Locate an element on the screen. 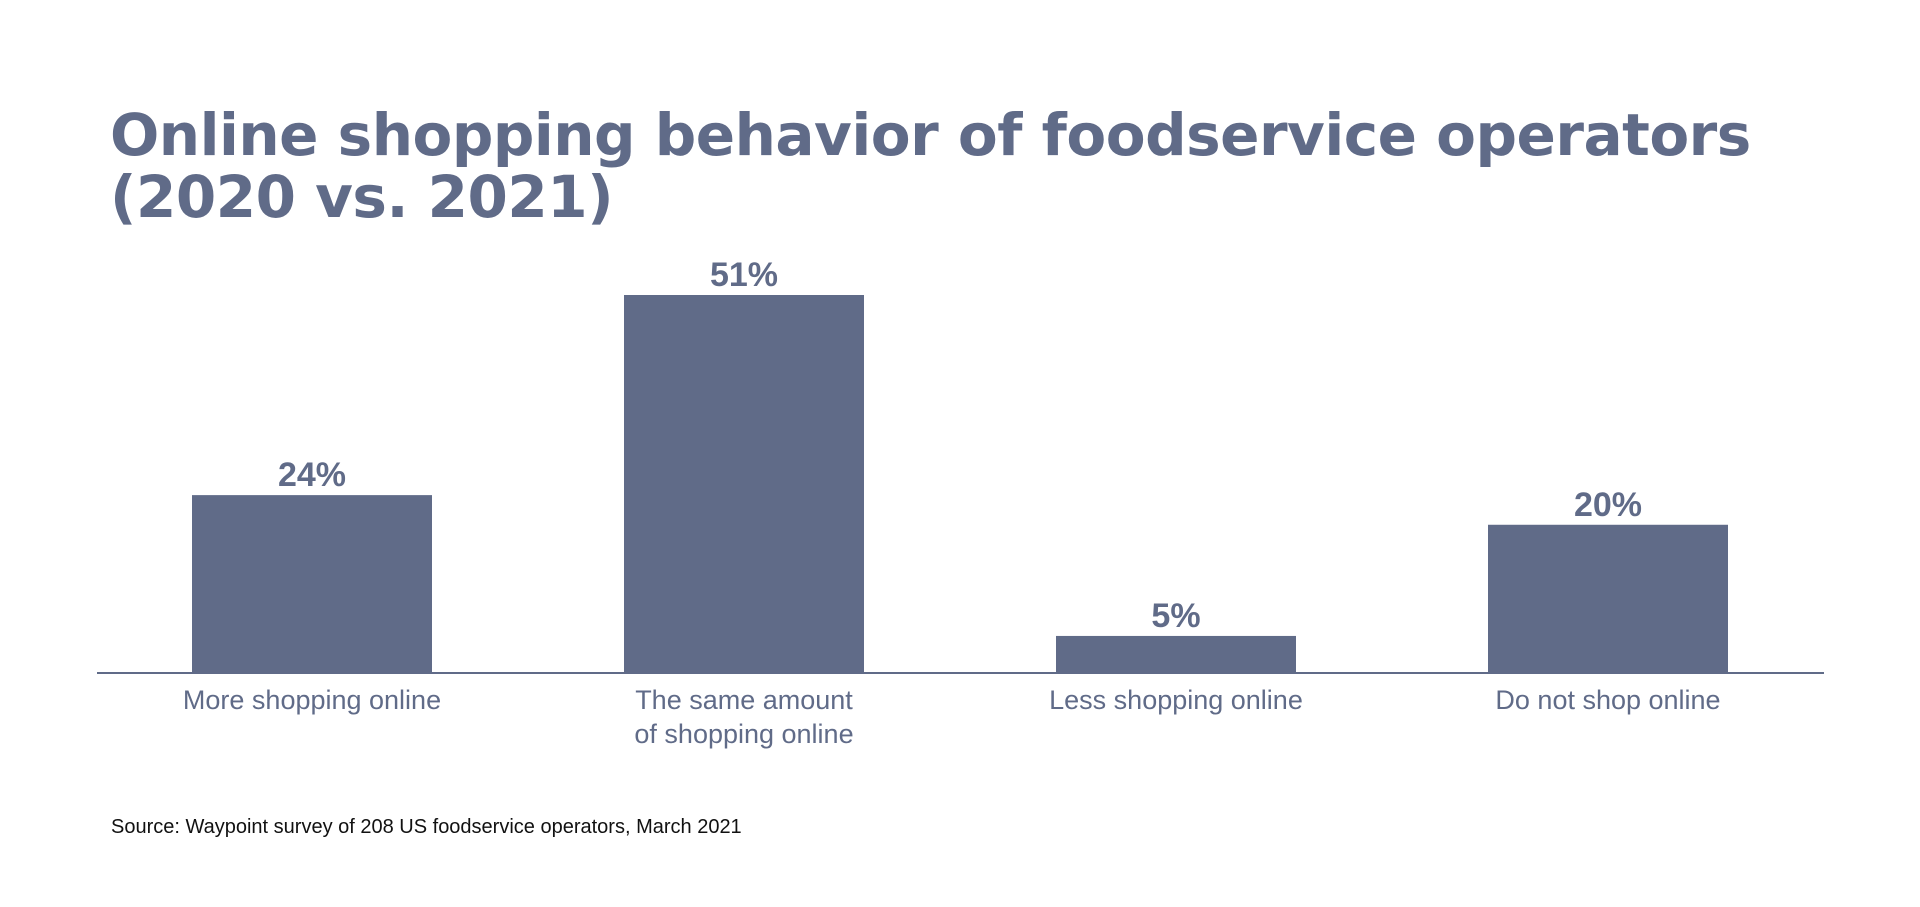  bar-value-label-2: 51% is located at coordinates (744, 275).